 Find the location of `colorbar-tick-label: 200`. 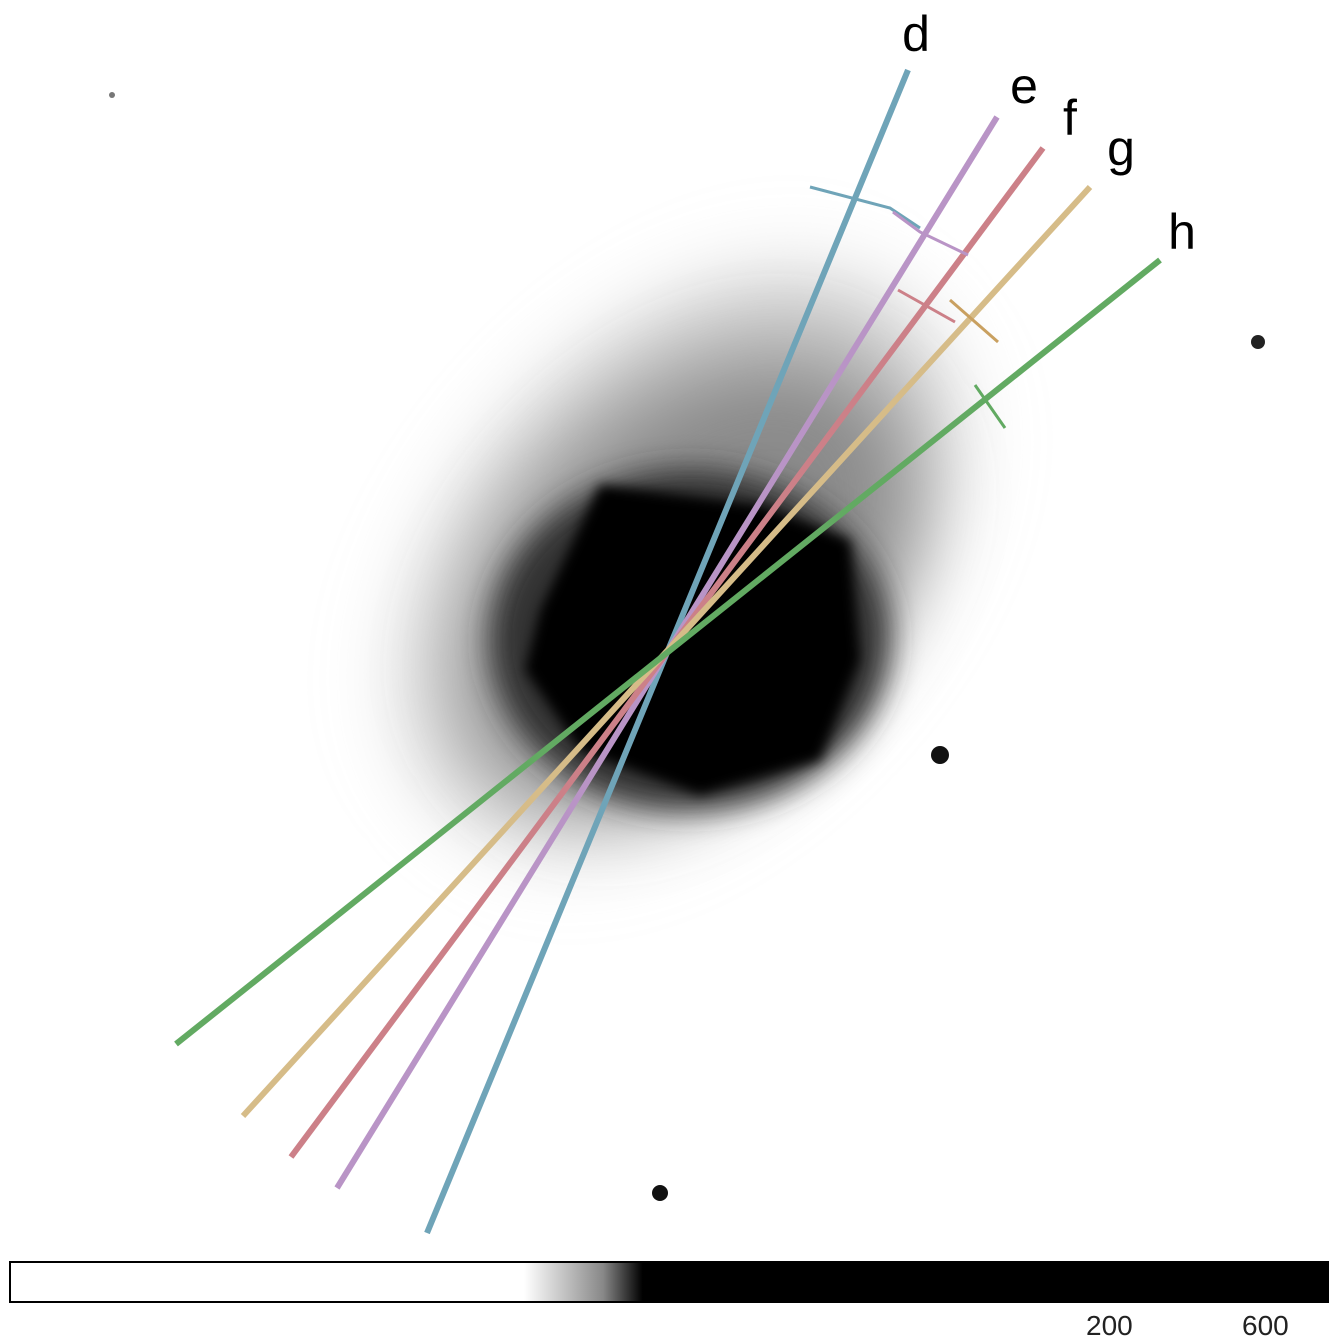

colorbar-tick-label: 200 is located at coordinates (1109, 1325).